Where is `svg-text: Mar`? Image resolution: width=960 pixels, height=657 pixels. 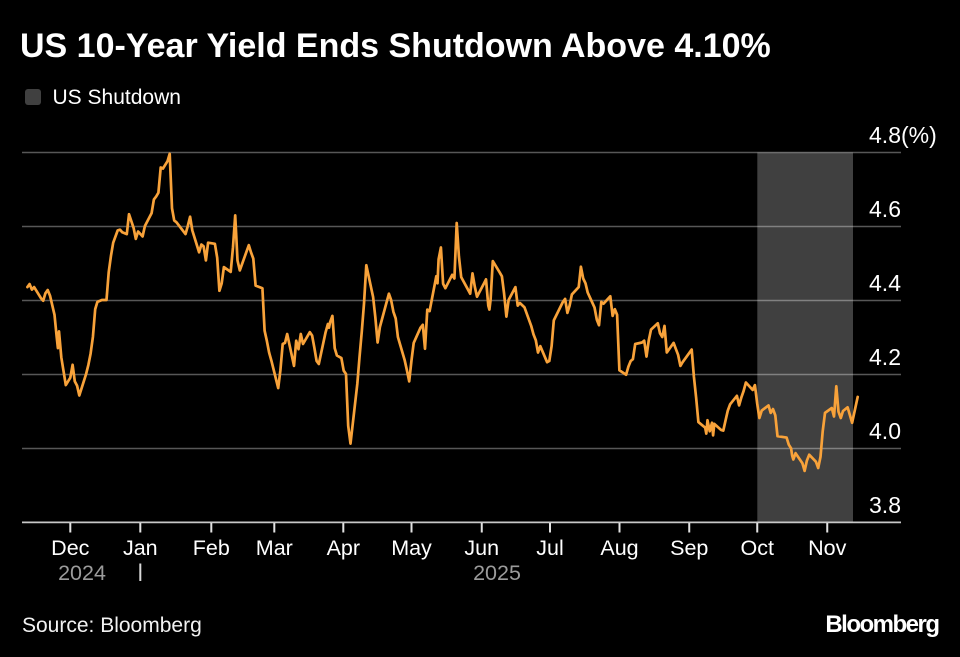
svg-text: Mar is located at coordinates (274, 548).